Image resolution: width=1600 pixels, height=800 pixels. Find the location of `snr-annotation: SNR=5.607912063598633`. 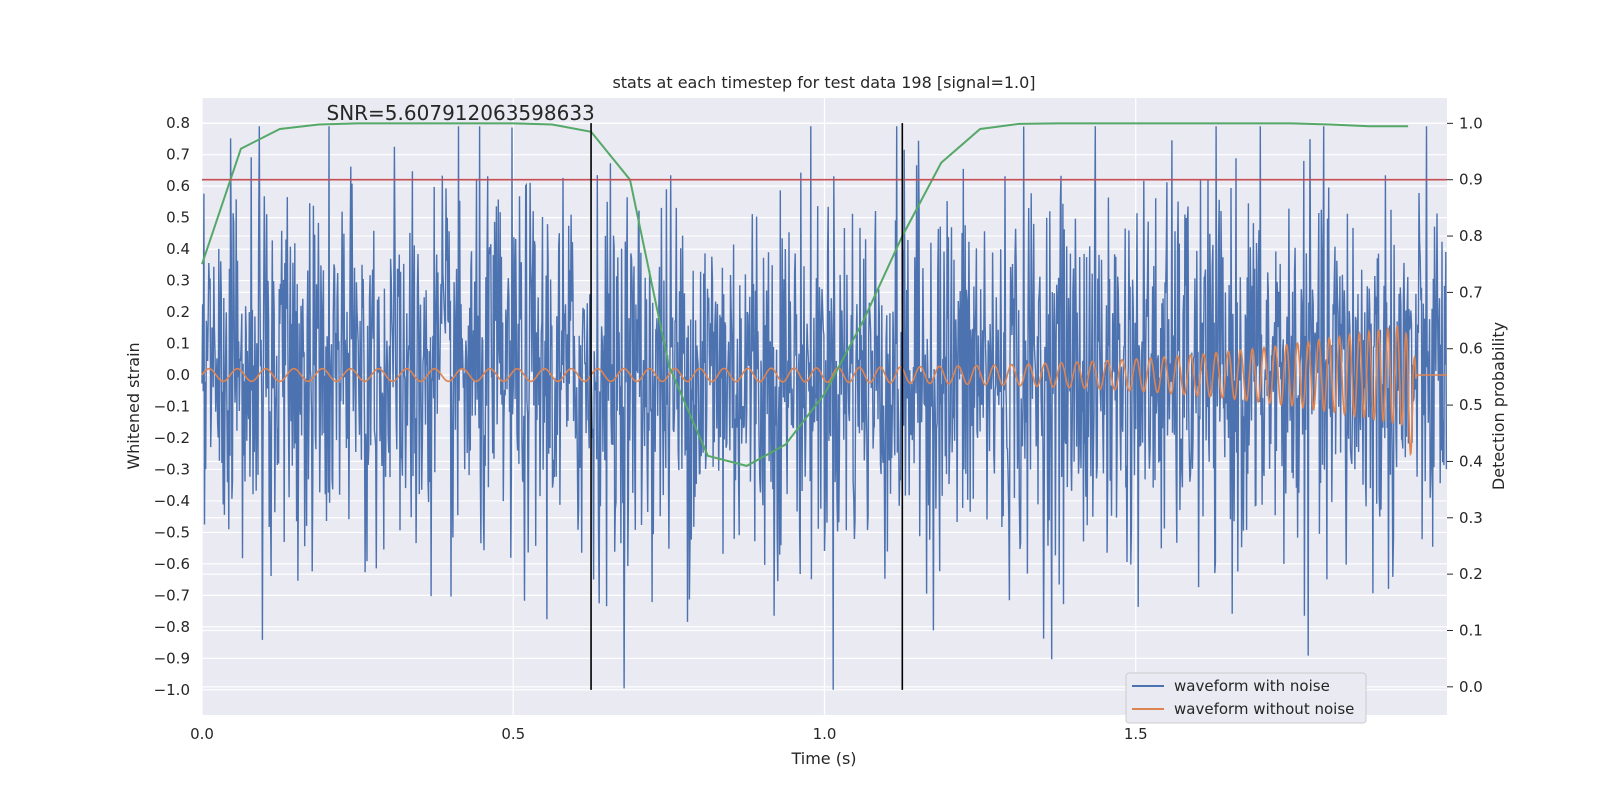

snr-annotation: SNR=5.607912063598633 is located at coordinates (461, 113).